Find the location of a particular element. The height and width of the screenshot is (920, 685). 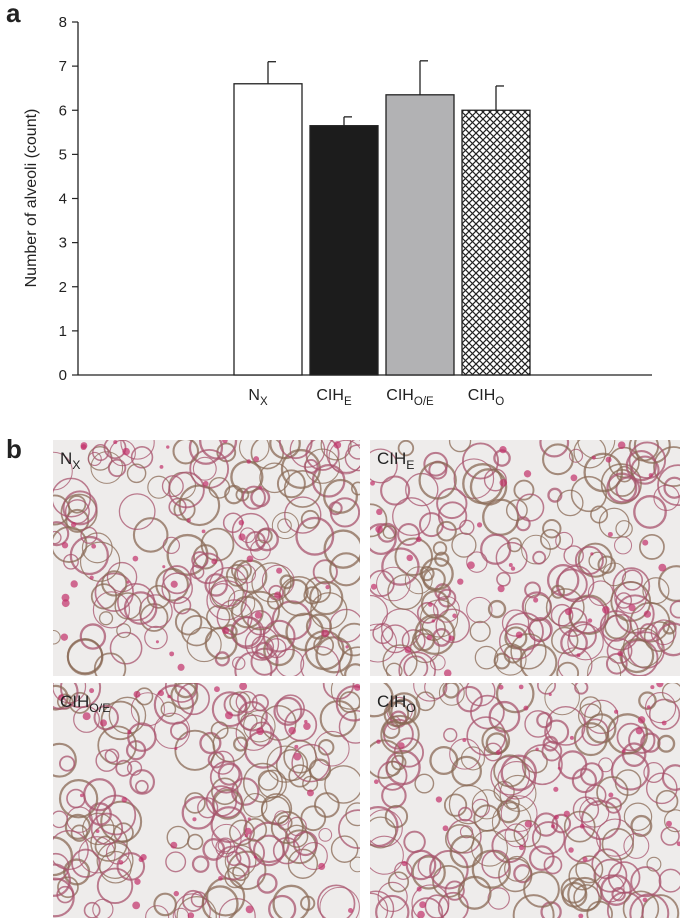

image-label-base: N is located at coordinates (66, 458).